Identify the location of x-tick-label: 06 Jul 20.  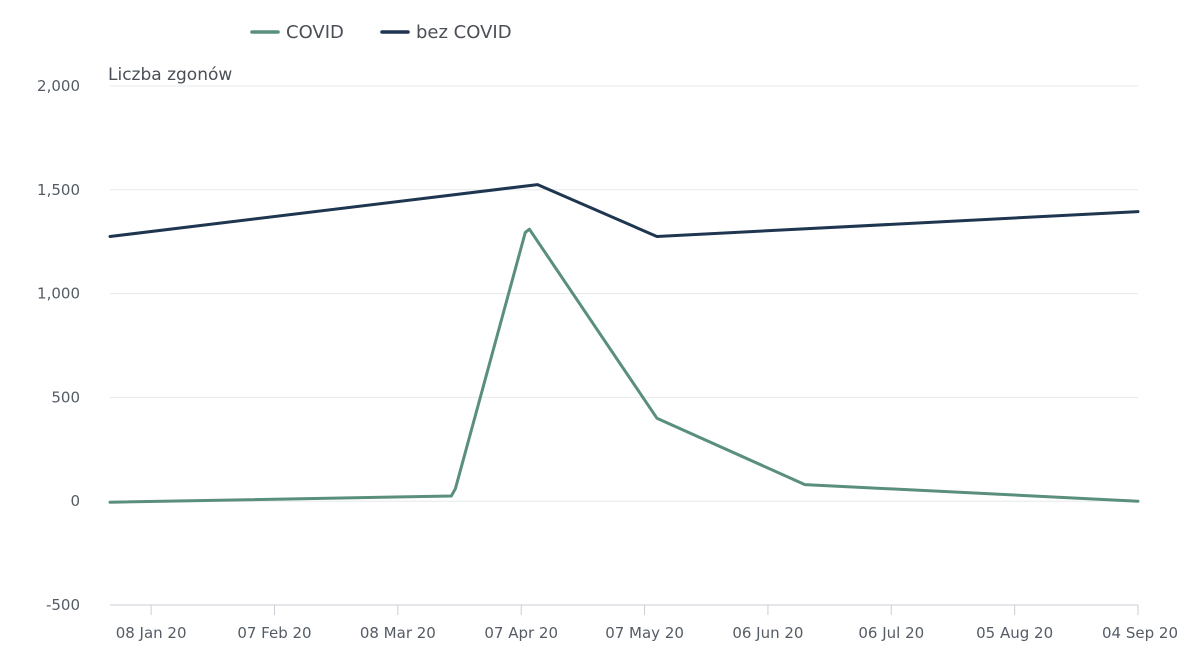
(891, 633).